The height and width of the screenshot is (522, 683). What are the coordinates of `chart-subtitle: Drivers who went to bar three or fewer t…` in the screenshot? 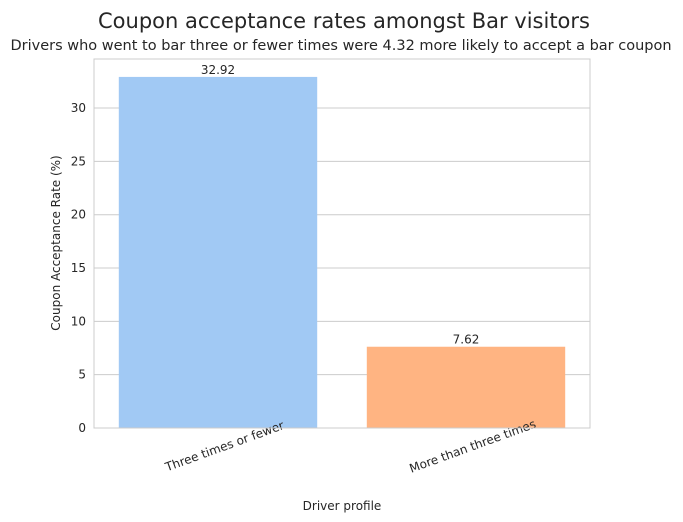 It's located at (340, 46).